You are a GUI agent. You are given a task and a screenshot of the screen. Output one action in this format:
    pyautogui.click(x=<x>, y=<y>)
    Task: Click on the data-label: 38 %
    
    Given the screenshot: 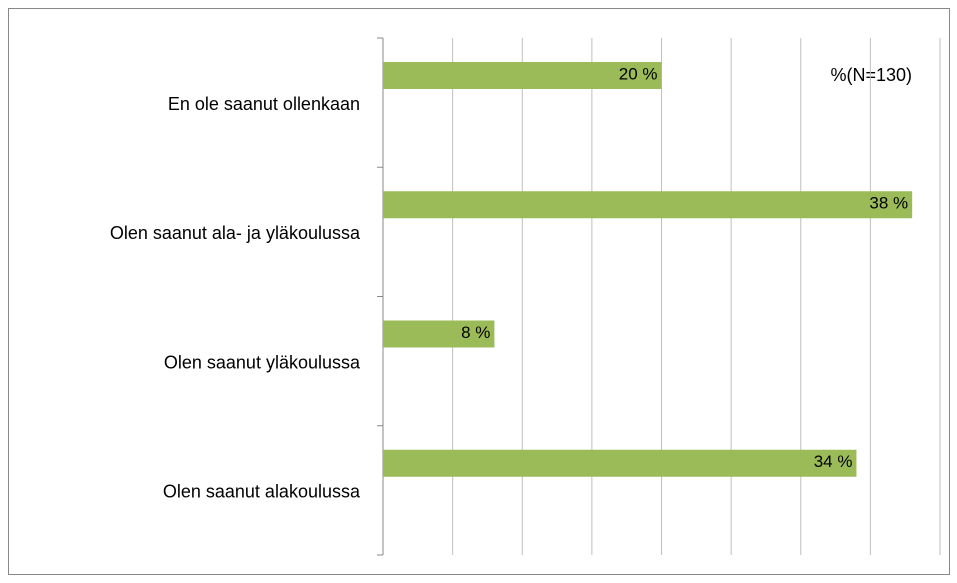 What is the action you would take?
    pyautogui.click(x=888, y=203)
    